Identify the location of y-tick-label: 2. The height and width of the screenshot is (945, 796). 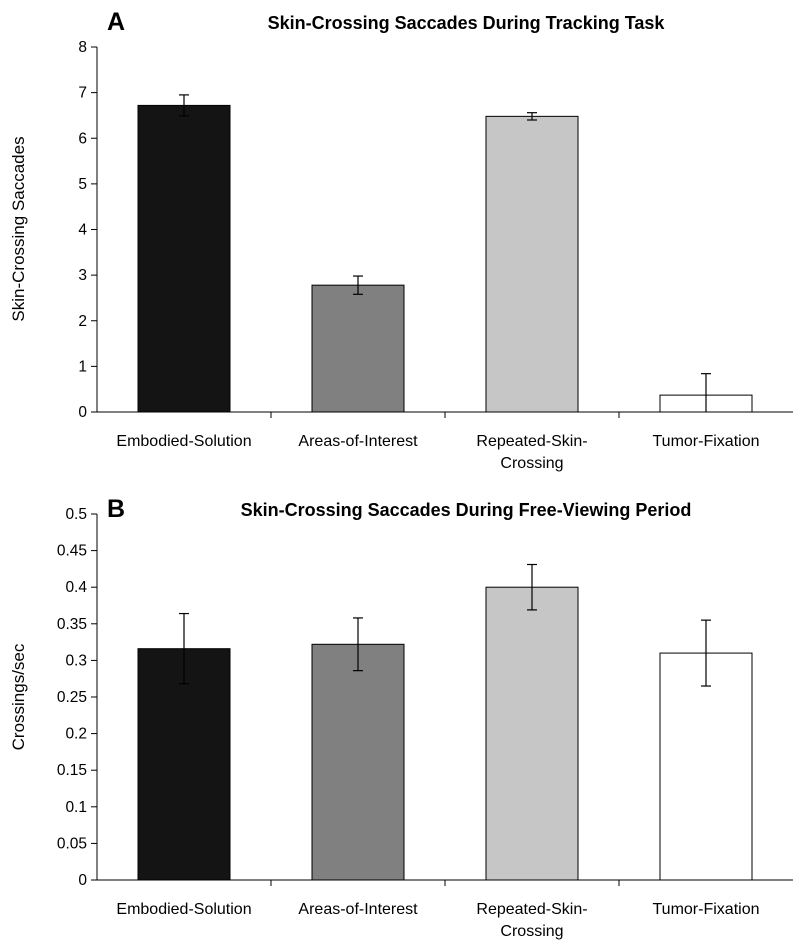
(82, 321).